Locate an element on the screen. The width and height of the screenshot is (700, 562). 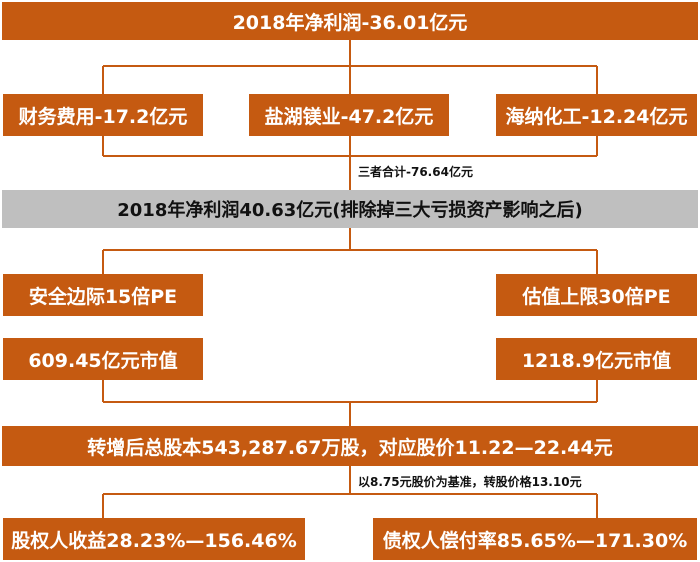
low-market-cap-label: 609.45亿元市值 is located at coordinates (103, 360).